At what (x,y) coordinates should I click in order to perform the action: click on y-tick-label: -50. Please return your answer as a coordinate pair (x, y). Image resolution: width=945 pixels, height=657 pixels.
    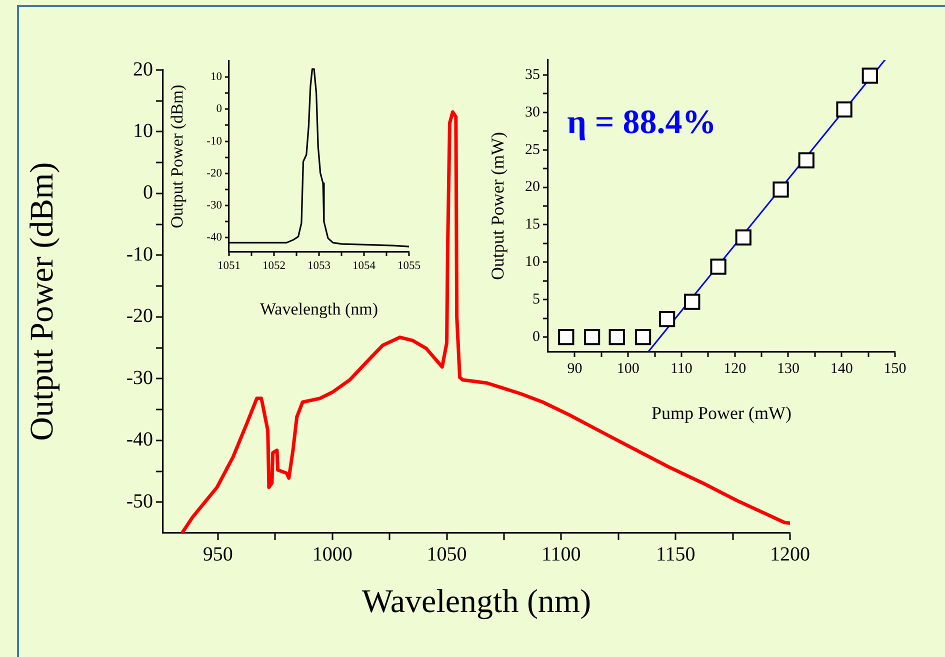
    Looking at the image, I should click on (139, 501).